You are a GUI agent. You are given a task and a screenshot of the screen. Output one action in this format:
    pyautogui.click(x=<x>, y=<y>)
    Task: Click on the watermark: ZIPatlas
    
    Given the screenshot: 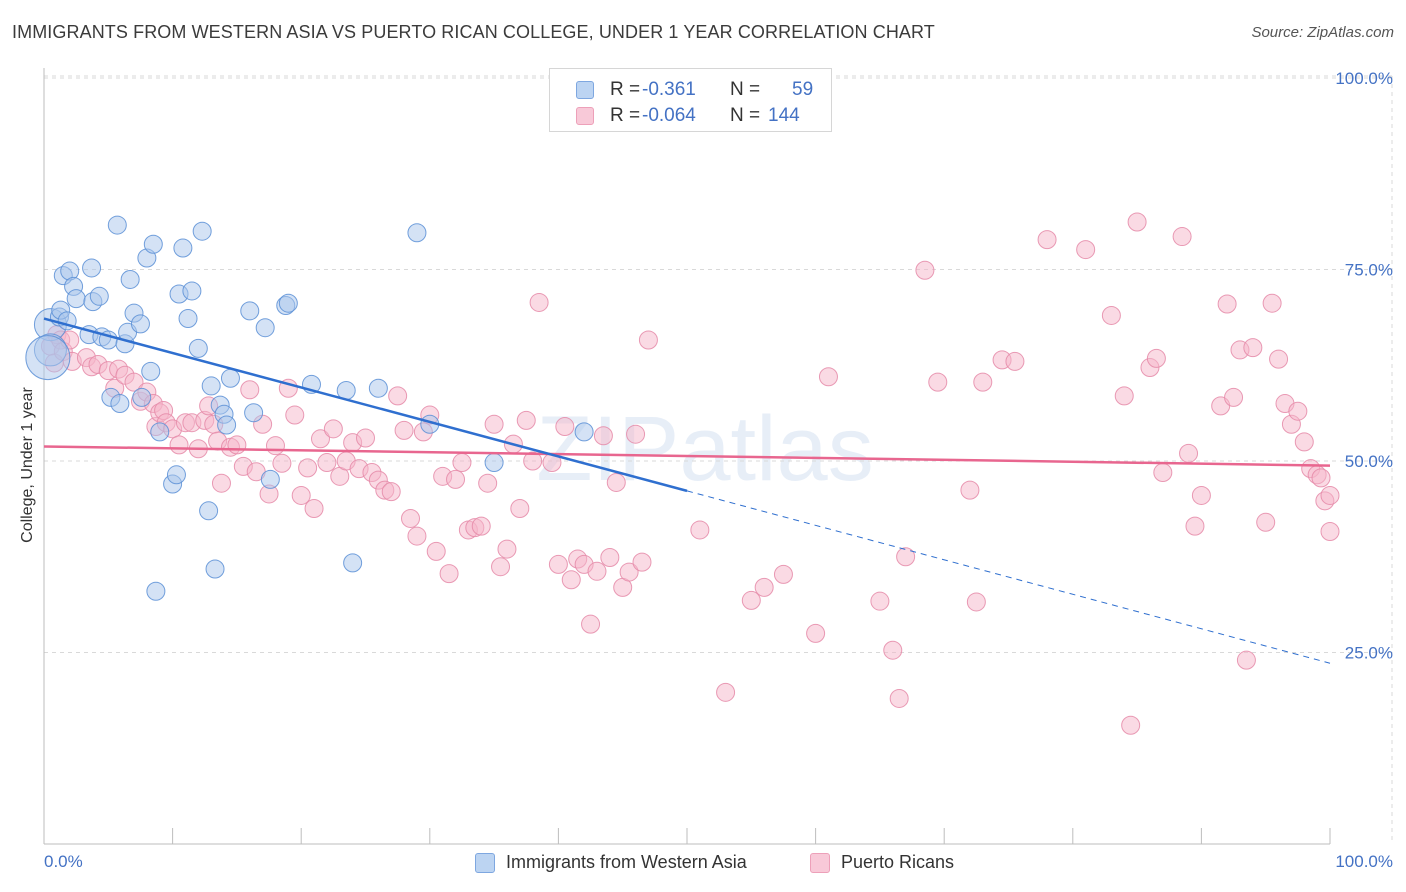 What is the action you would take?
    pyautogui.click(x=704, y=449)
    